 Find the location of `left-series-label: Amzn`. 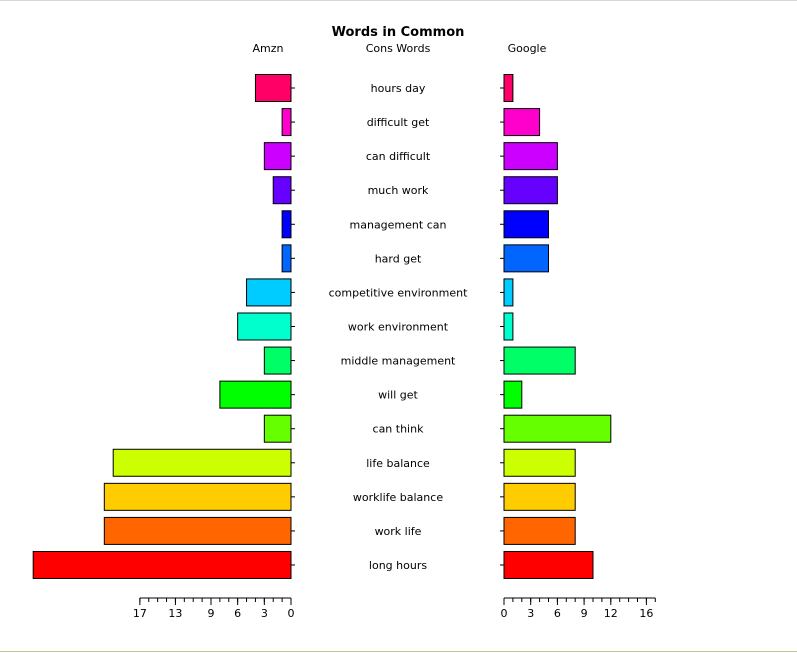

left-series-label: Amzn is located at coordinates (268, 48).